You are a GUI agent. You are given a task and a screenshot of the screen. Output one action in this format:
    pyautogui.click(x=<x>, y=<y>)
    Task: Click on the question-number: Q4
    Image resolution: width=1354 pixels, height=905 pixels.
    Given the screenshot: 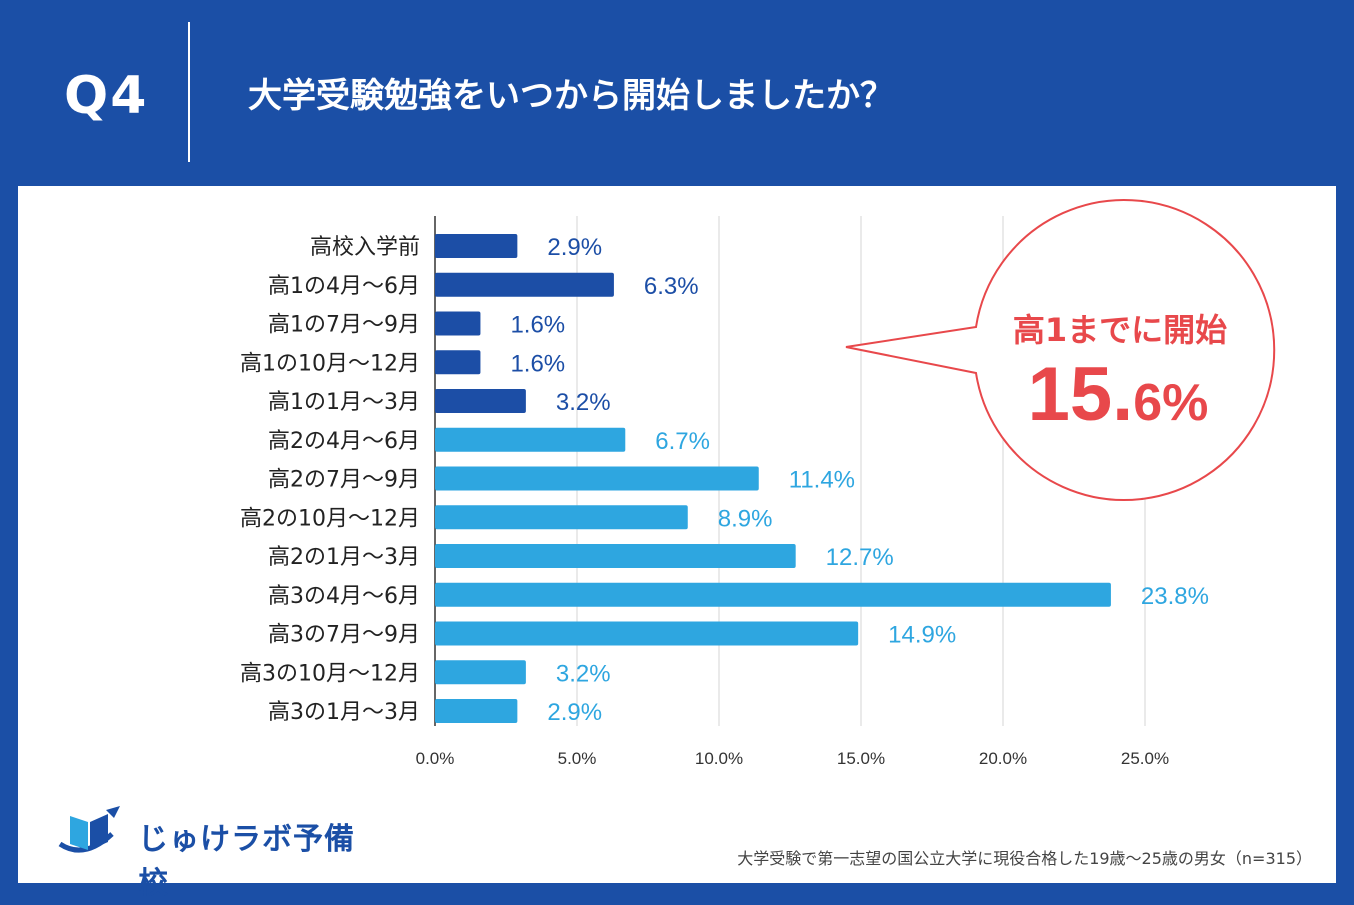 What is the action you would take?
    pyautogui.click(x=106, y=96)
    